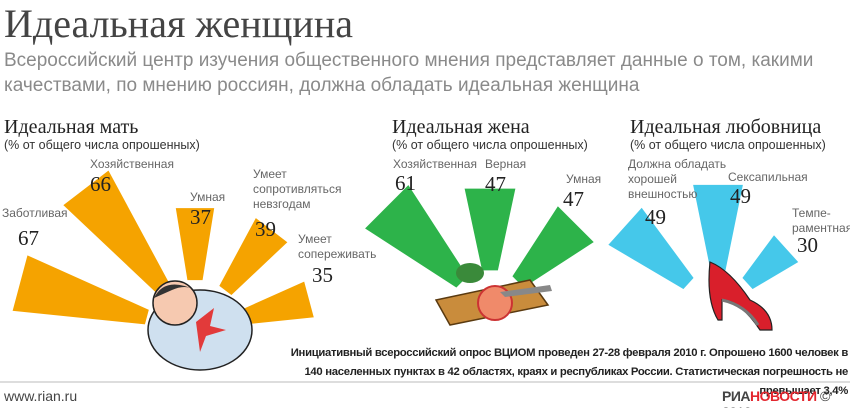  What do you see at coordinates (297, 189) in the screenshot?
I see `category-label: Умеет сопротивляться невзгодам` at bounding box center [297, 189].